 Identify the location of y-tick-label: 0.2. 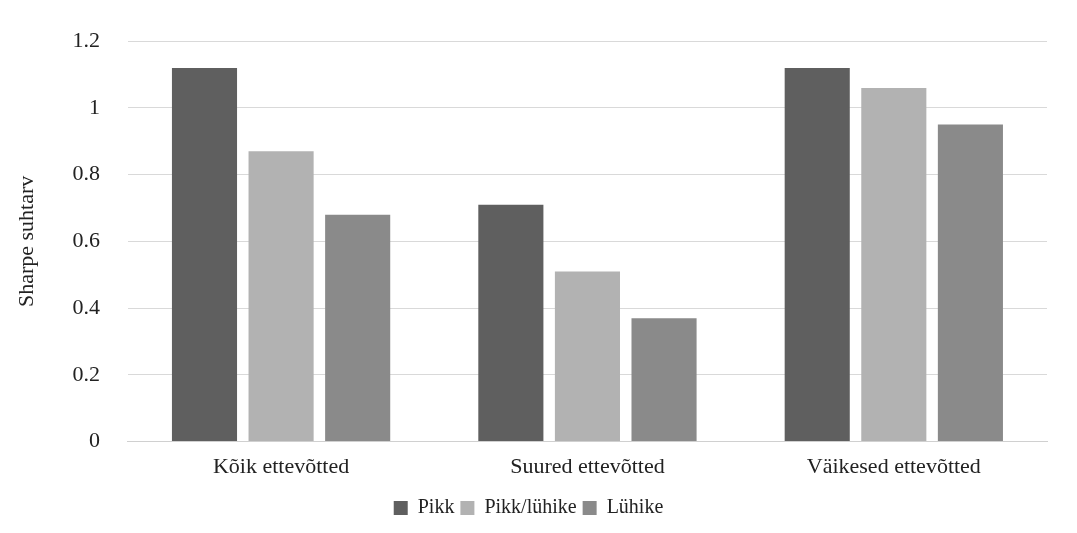
(86, 373).